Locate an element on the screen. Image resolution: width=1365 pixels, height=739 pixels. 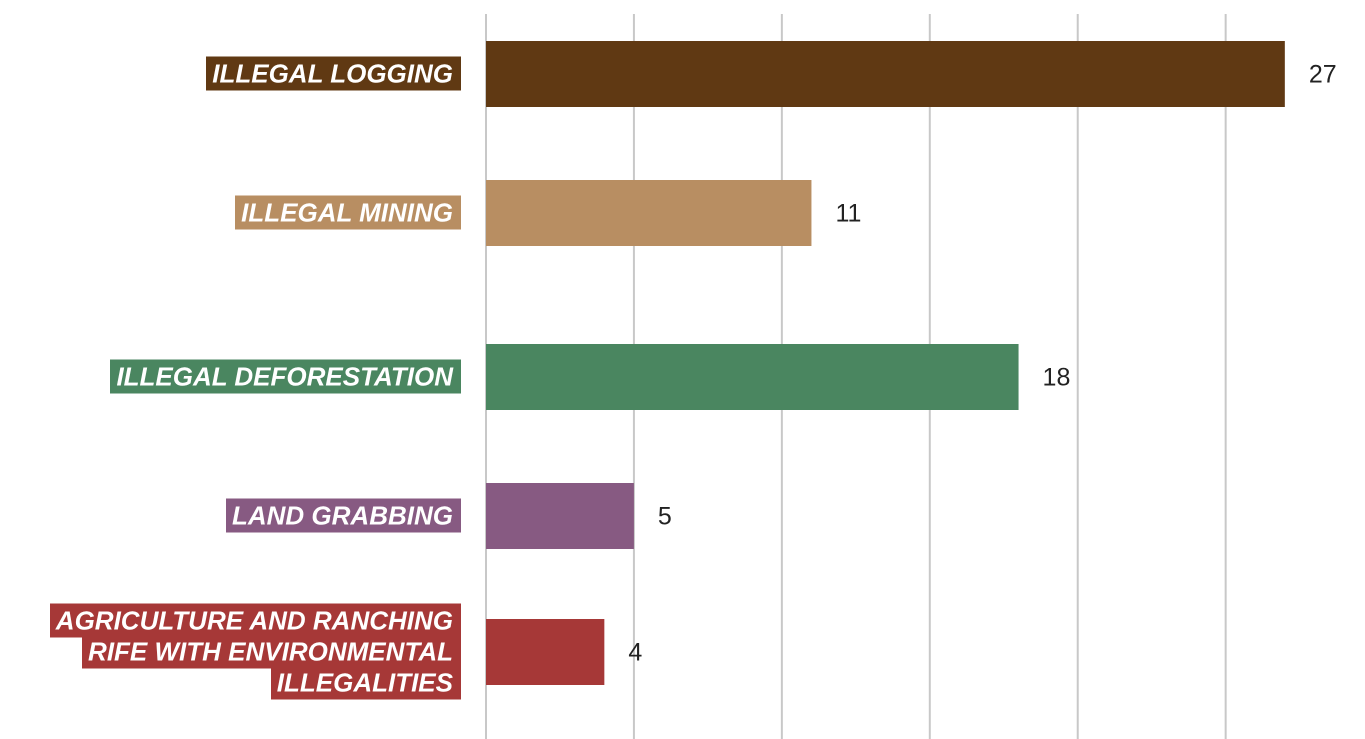
category-text: ILLEGAL LOGGING is located at coordinates (333, 73).